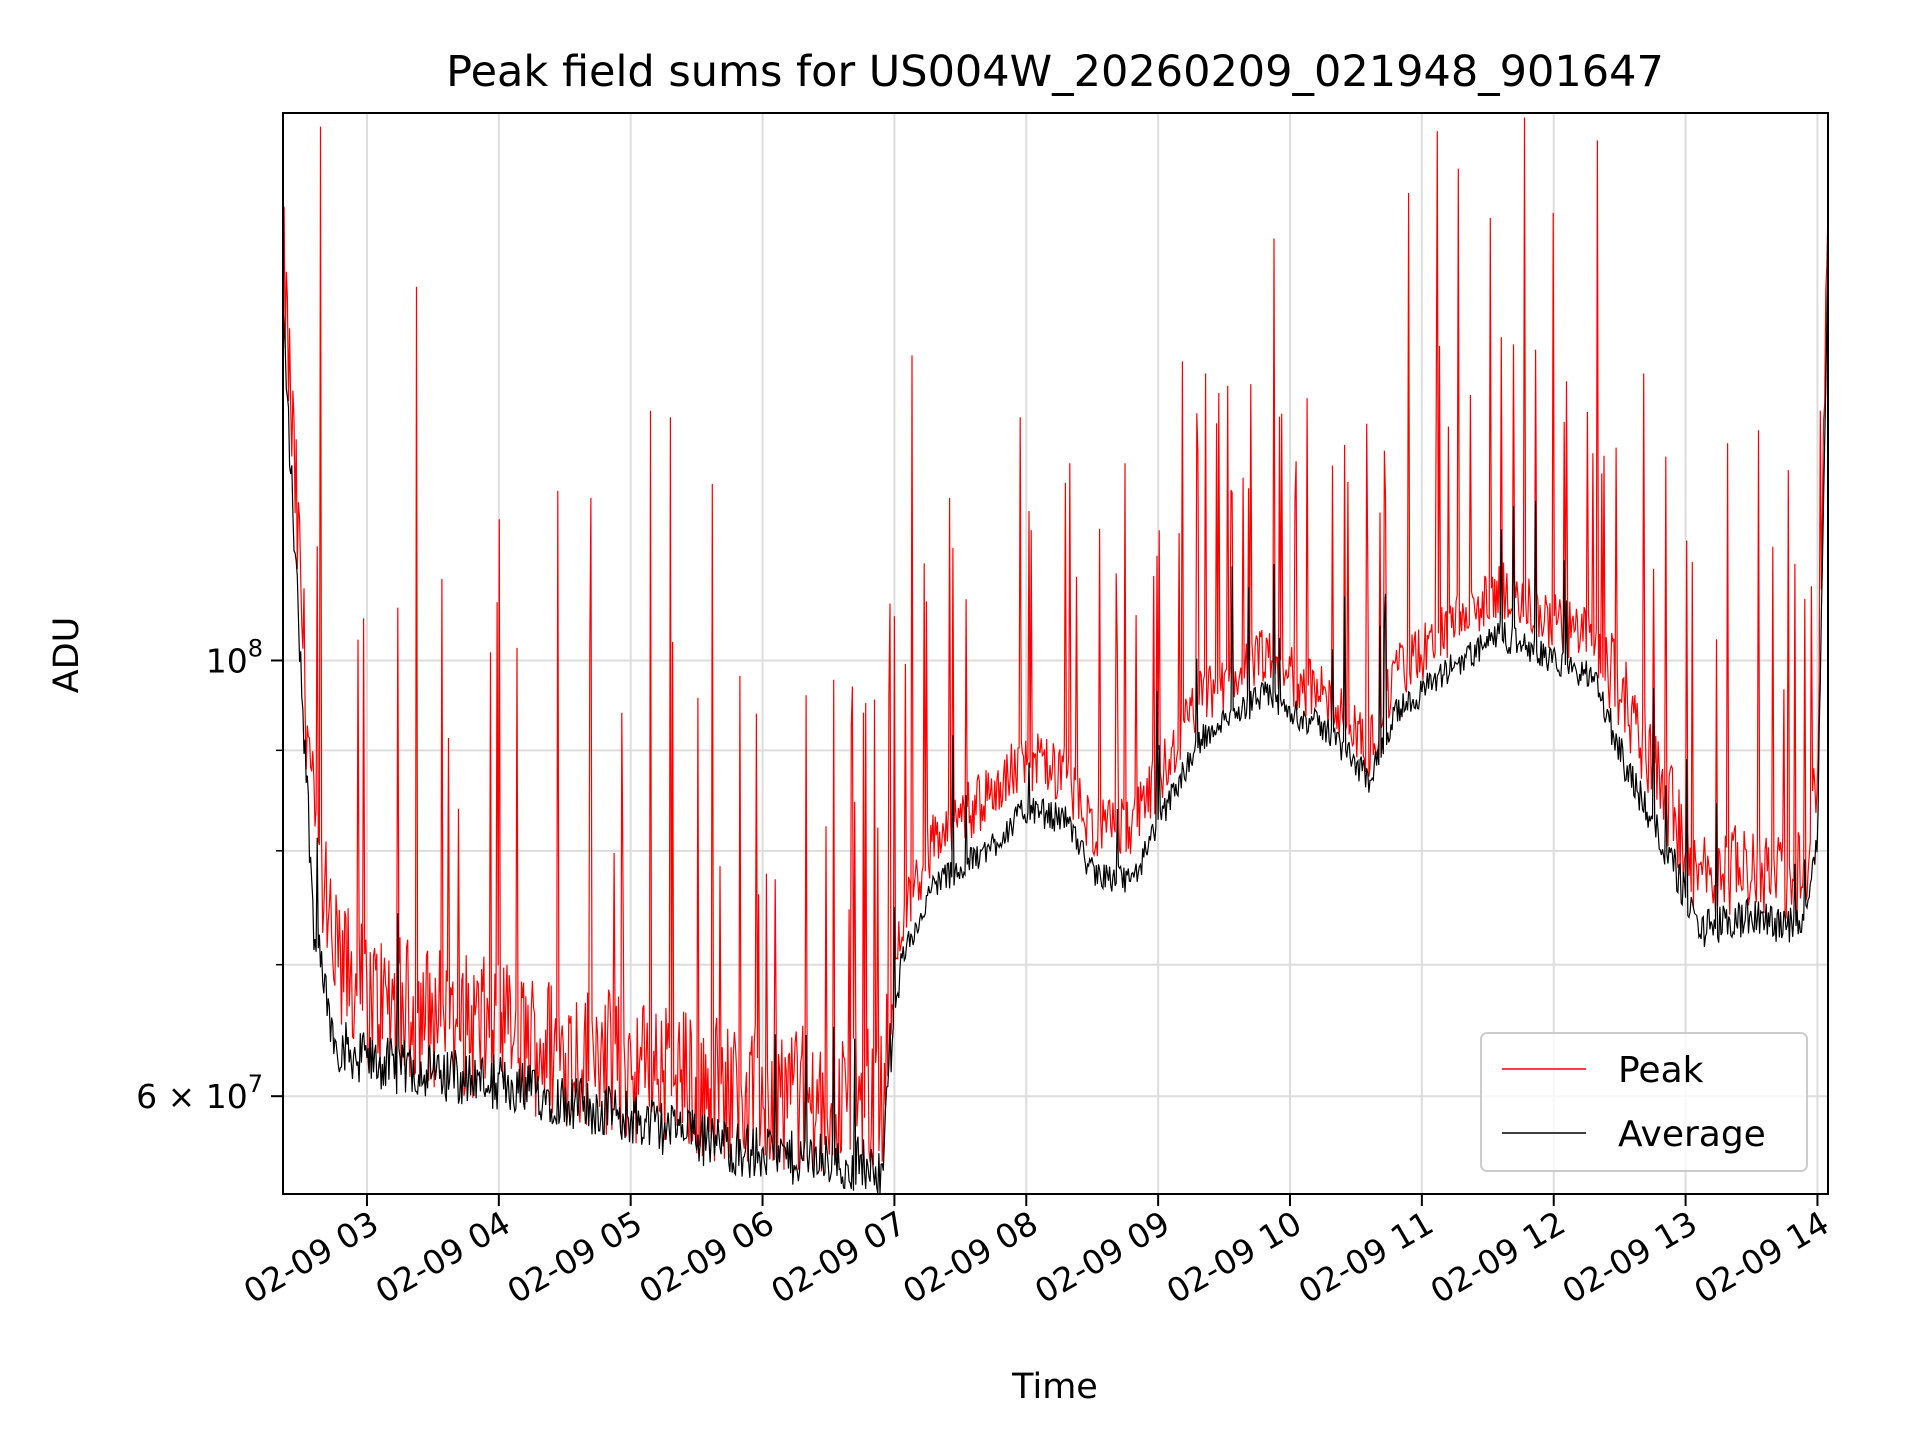 The width and height of the screenshot is (1920, 1440). Describe the element at coordinates (199, 1093) in the screenshot. I see `y-tick-label: 6 × 107` at that location.